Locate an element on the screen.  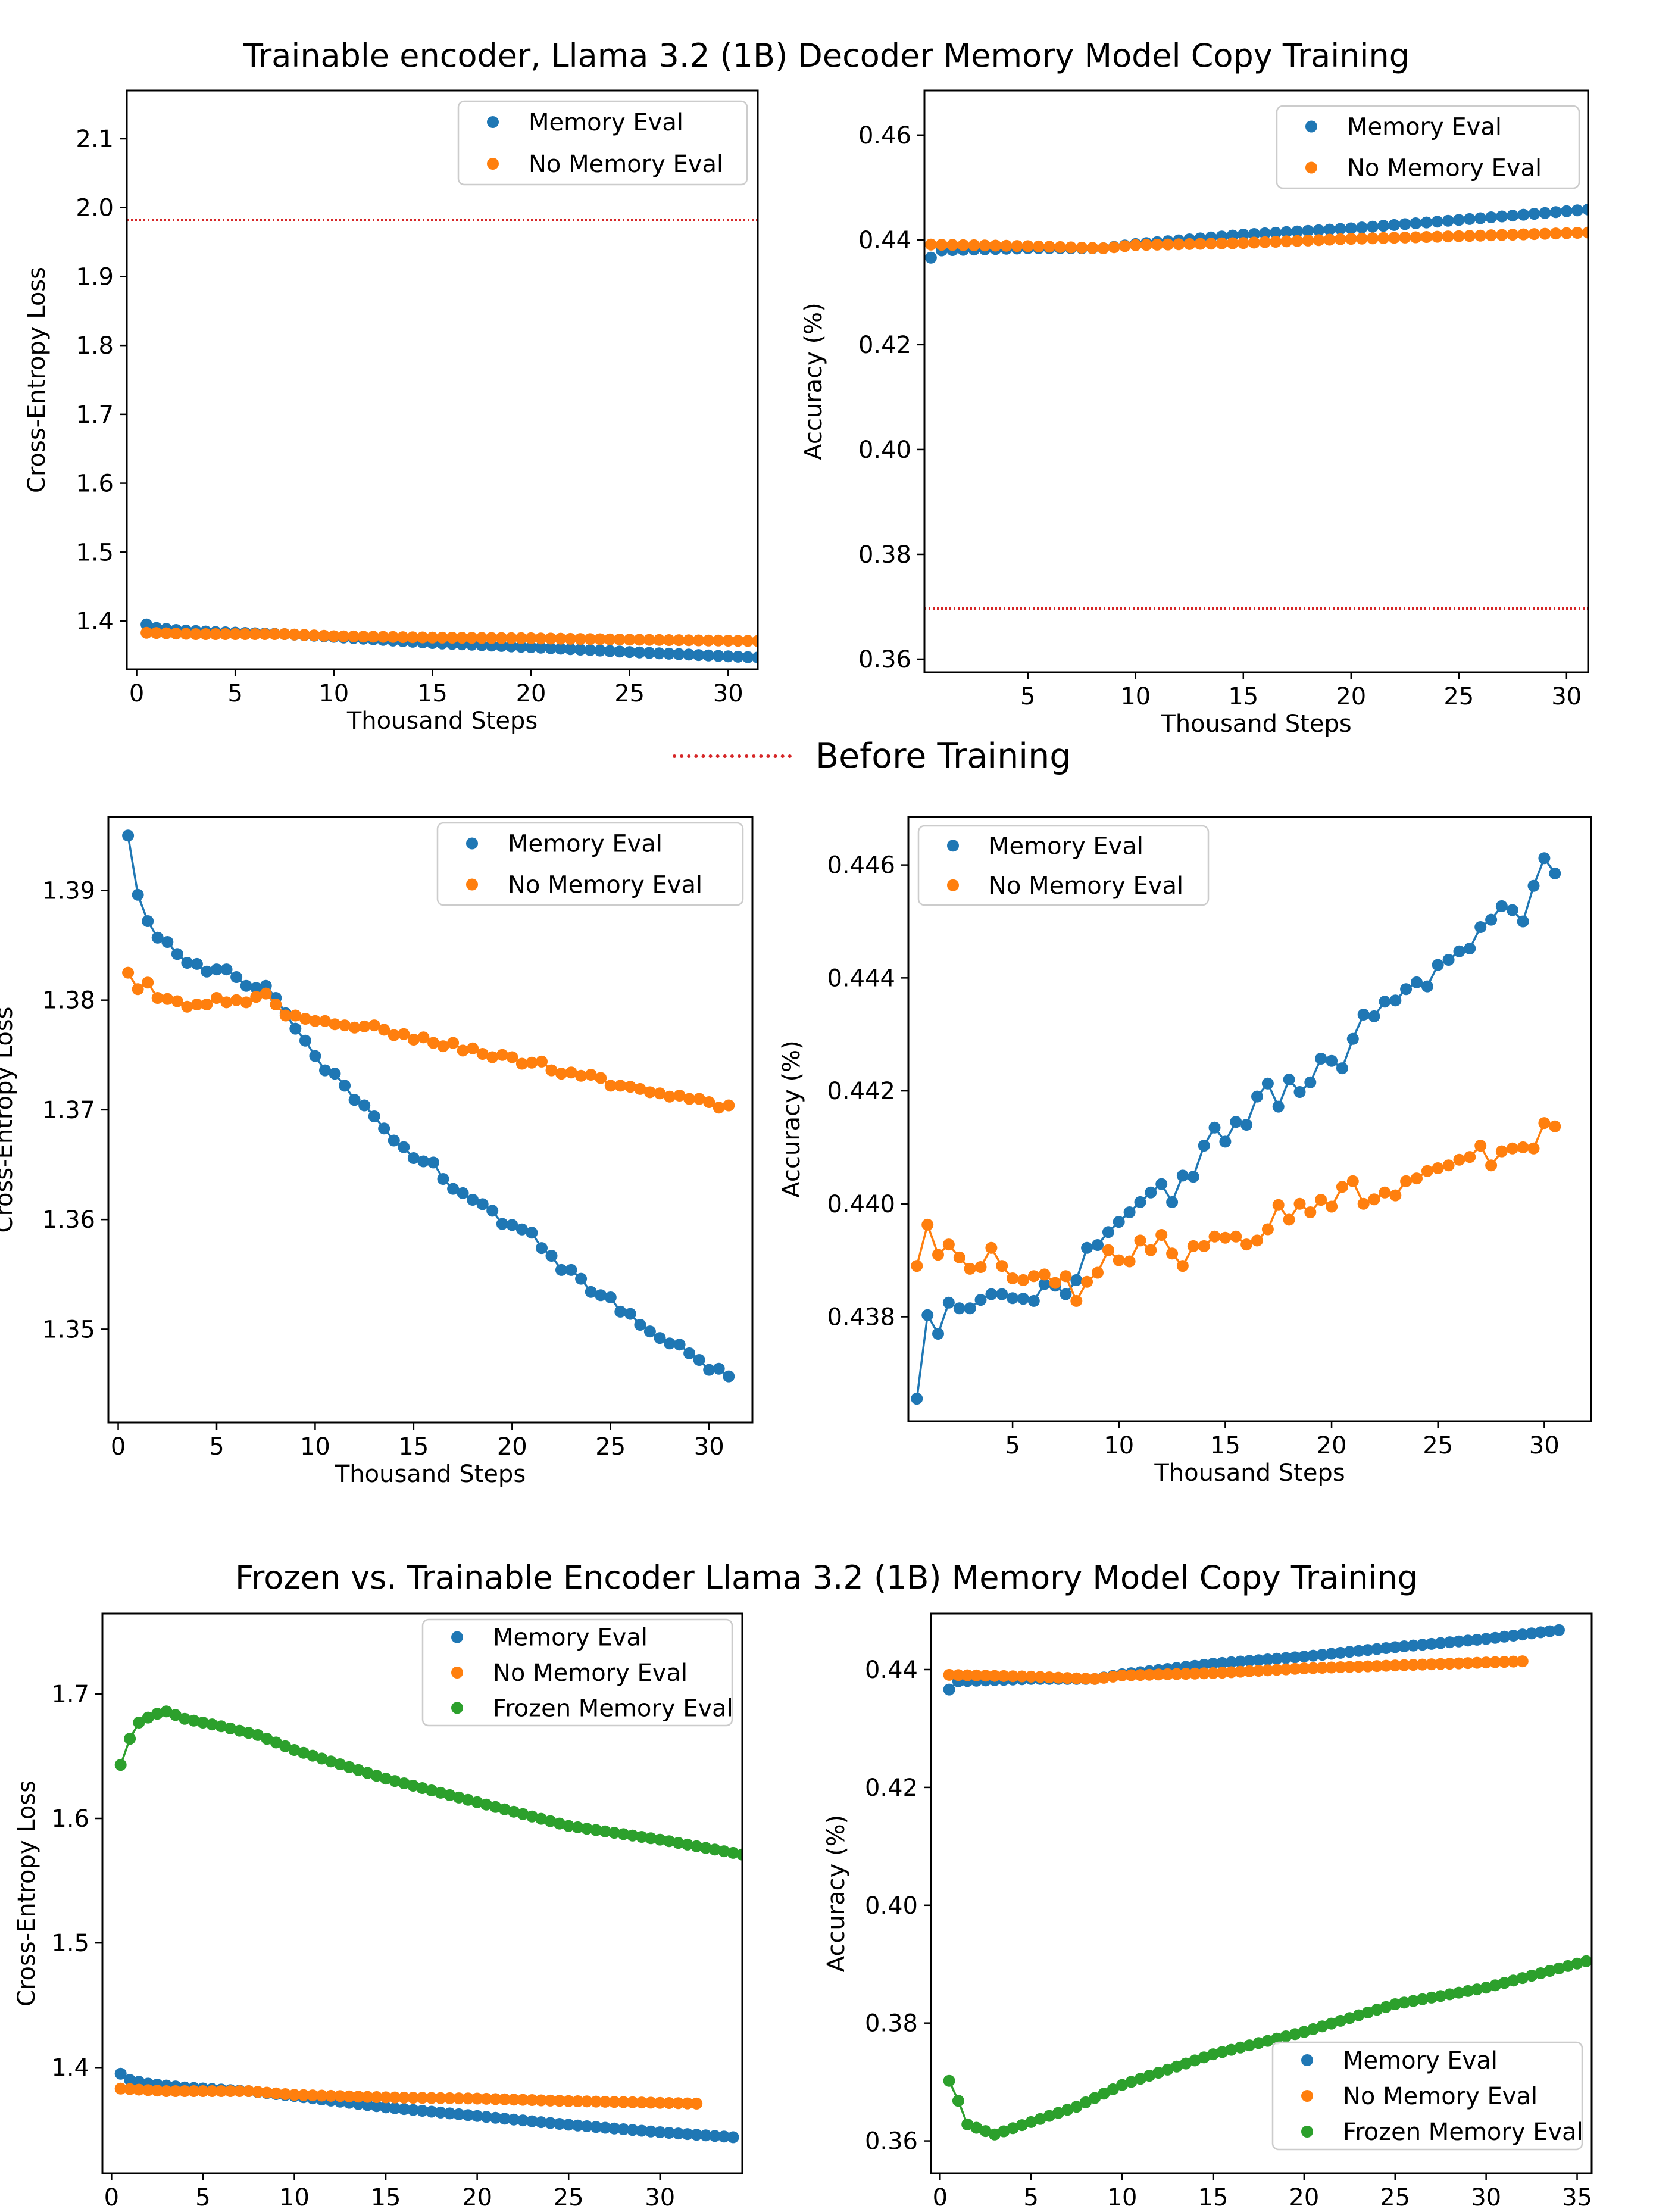
x-tick-label: 5 is located at coordinates (216, 1447).